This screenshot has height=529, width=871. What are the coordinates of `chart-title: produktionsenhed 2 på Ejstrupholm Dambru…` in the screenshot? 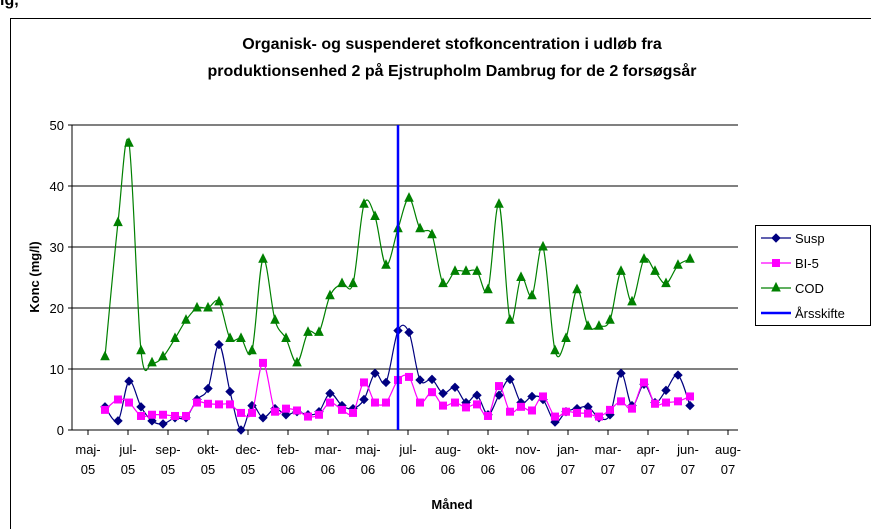 It's located at (452, 71).